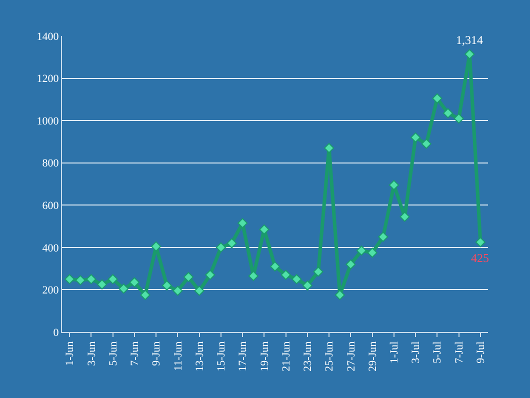 Image resolution: width=530 pixels, height=398 pixels. What do you see at coordinates (243, 356) in the screenshot?
I see `x-tick-label: 17-Jun` at bounding box center [243, 356].